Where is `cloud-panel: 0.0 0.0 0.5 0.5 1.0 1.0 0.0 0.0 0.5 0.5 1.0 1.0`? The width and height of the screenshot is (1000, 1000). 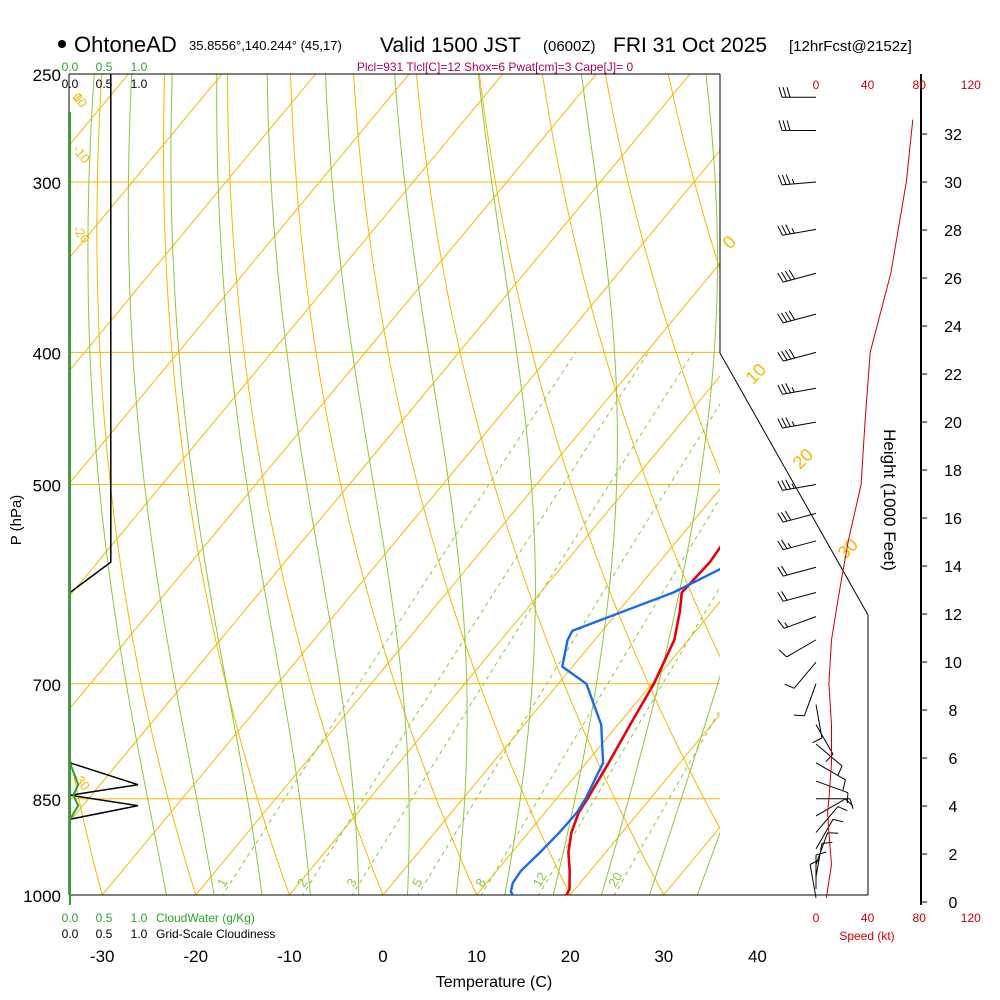
cloud-panel: 0.0 0.0 0.5 0.5 1.0 1.0 0.0 0.0 0.5 0.5 1.0 1.0 is located at coordinates (105, 500).